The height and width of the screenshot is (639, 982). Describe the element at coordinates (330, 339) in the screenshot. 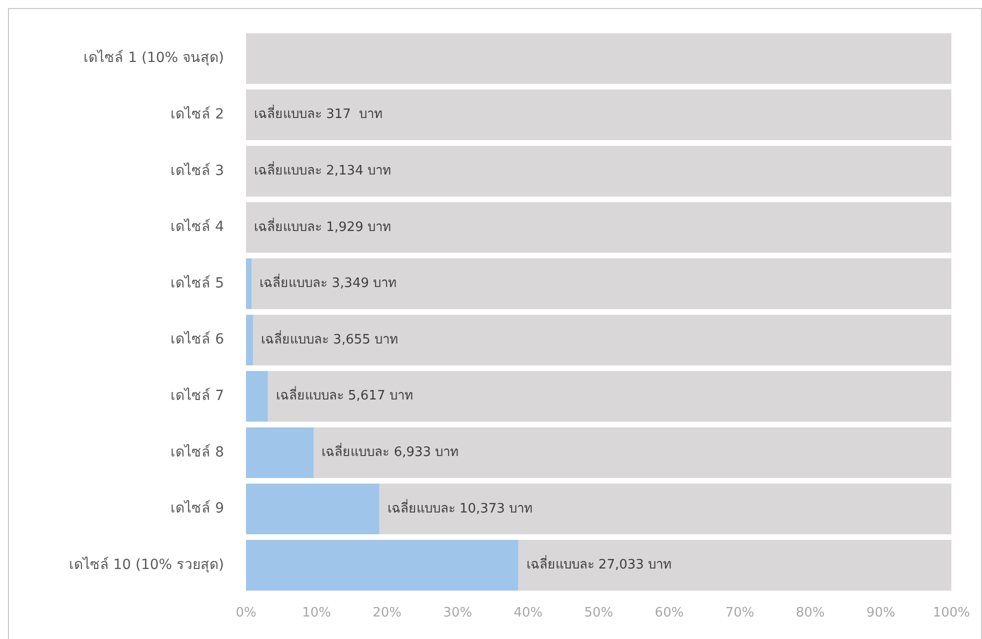

I see `annotation: เฉลี่ยแบบละ 3,655 บาท` at that location.